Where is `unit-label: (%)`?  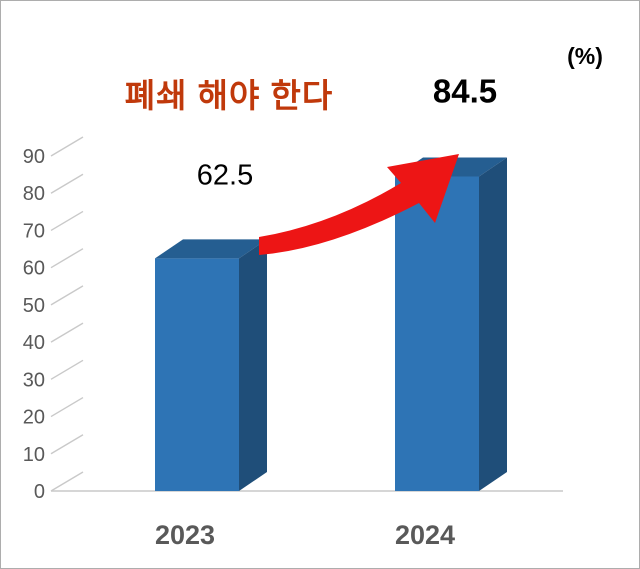 unit-label: (%) is located at coordinates (585, 56).